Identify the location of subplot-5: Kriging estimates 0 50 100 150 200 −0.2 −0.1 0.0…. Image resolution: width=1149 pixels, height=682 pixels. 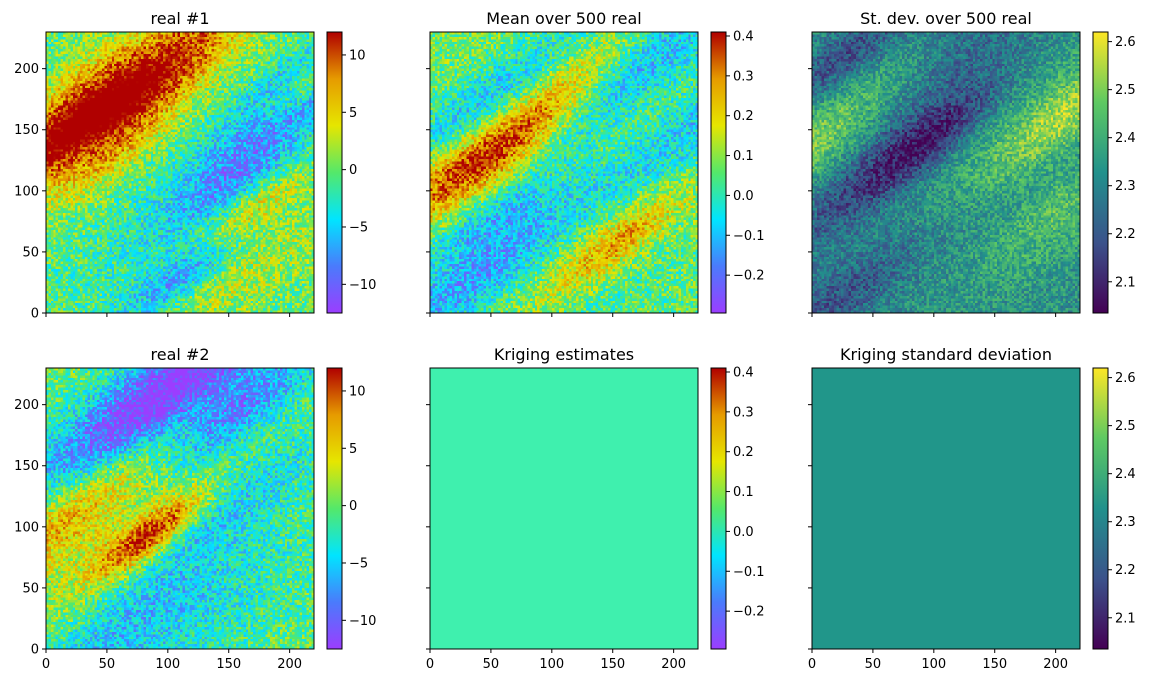
(595, 508).